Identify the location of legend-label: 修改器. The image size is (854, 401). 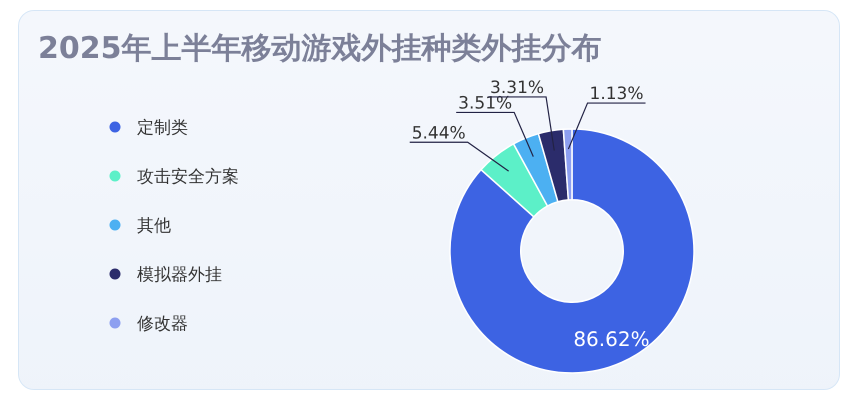
(162, 324).